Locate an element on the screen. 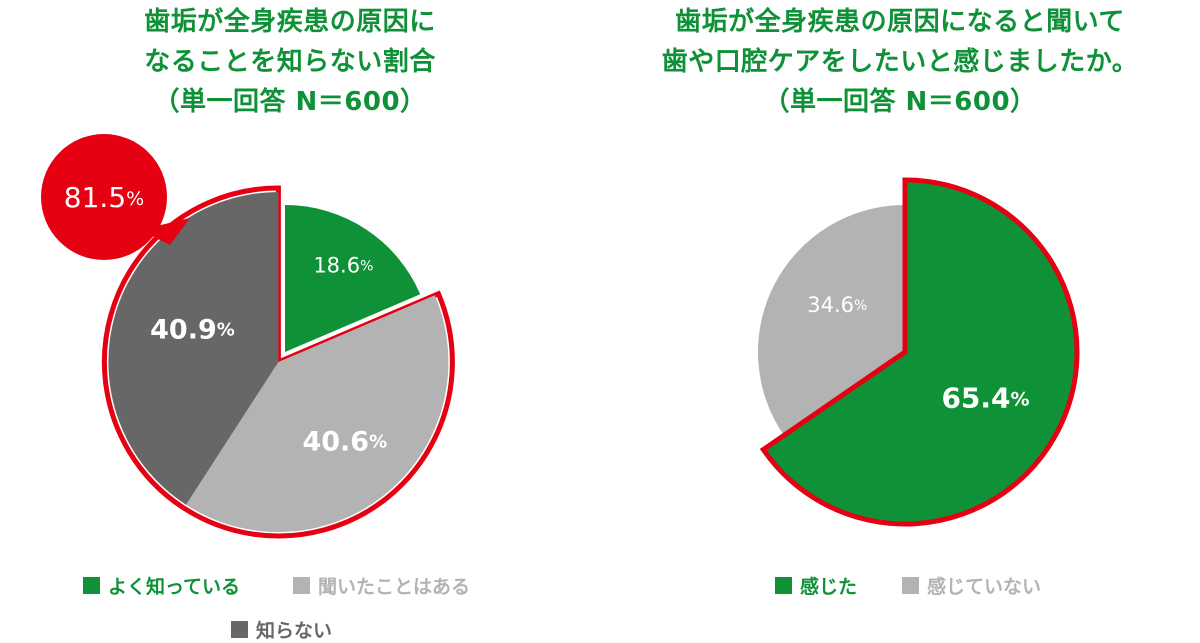 Image resolution: width=1200 pixels, height=643 pixels. callout-circle is located at coordinates (104, 197).